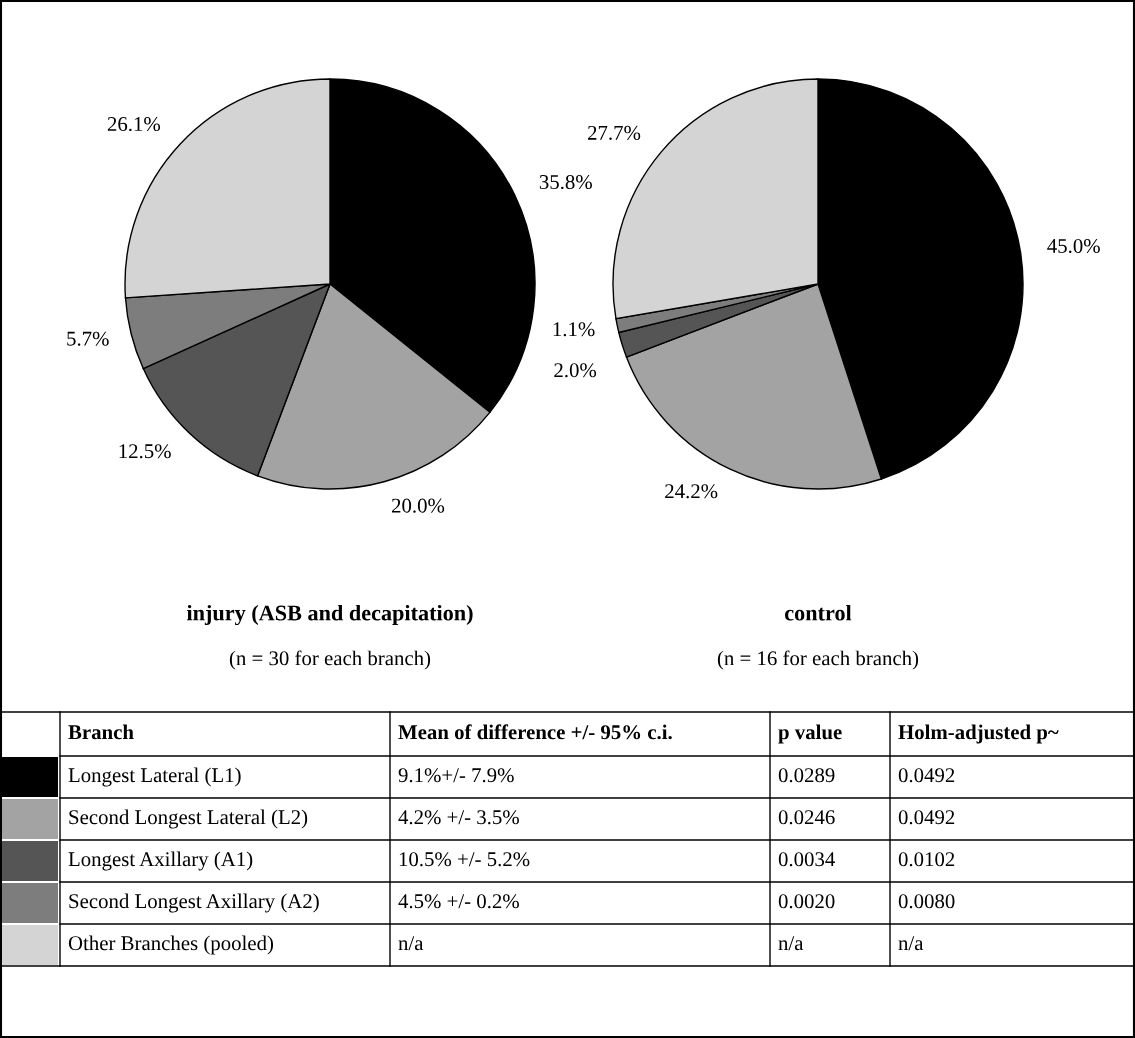 The image size is (1135, 1038). What do you see at coordinates (565, 182) in the screenshot?
I see `data-label: 35.8%` at bounding box center [565, 182].